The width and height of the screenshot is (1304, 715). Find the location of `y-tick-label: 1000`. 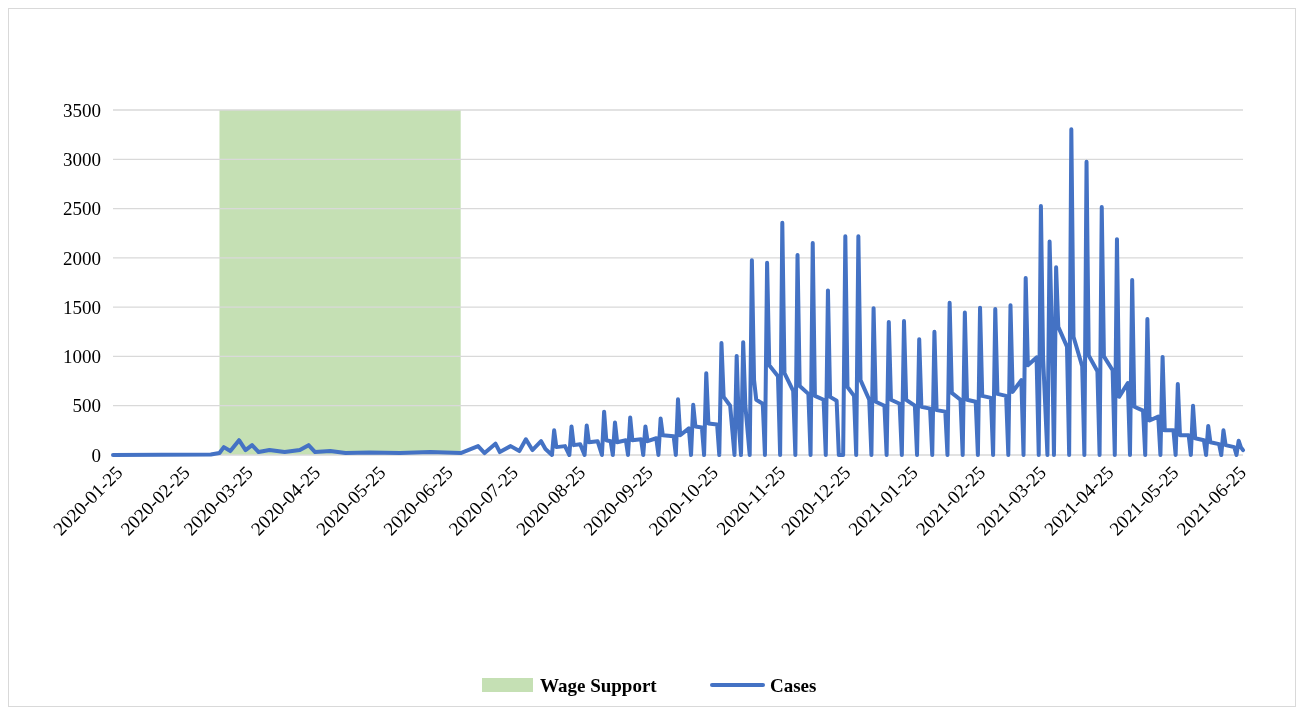

y-tick-label: 1000 is located at coordinates (82, 357).